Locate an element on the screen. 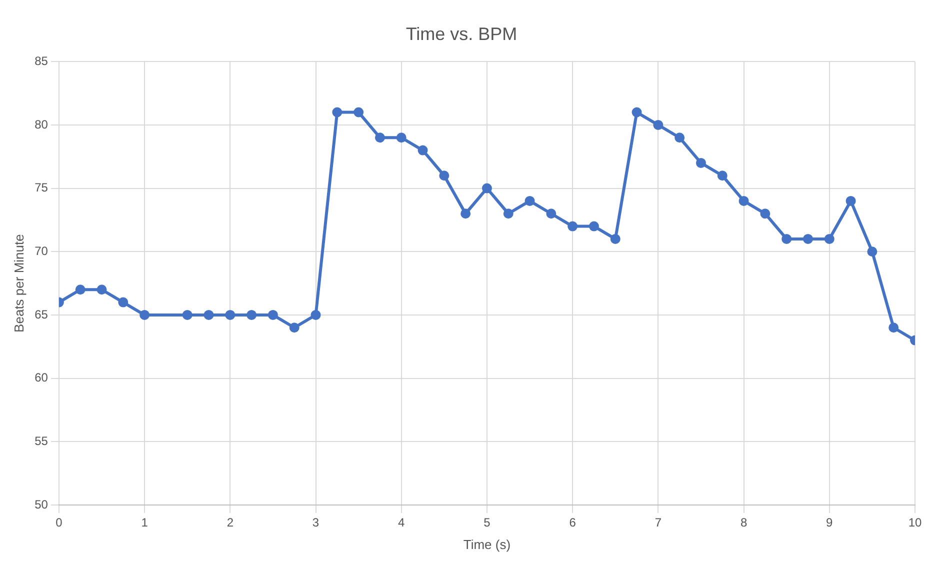 Image resolution: width=935 pixels, height=565 pixels. x-axis-title: Time (s) is located at coordinates (487, 544).